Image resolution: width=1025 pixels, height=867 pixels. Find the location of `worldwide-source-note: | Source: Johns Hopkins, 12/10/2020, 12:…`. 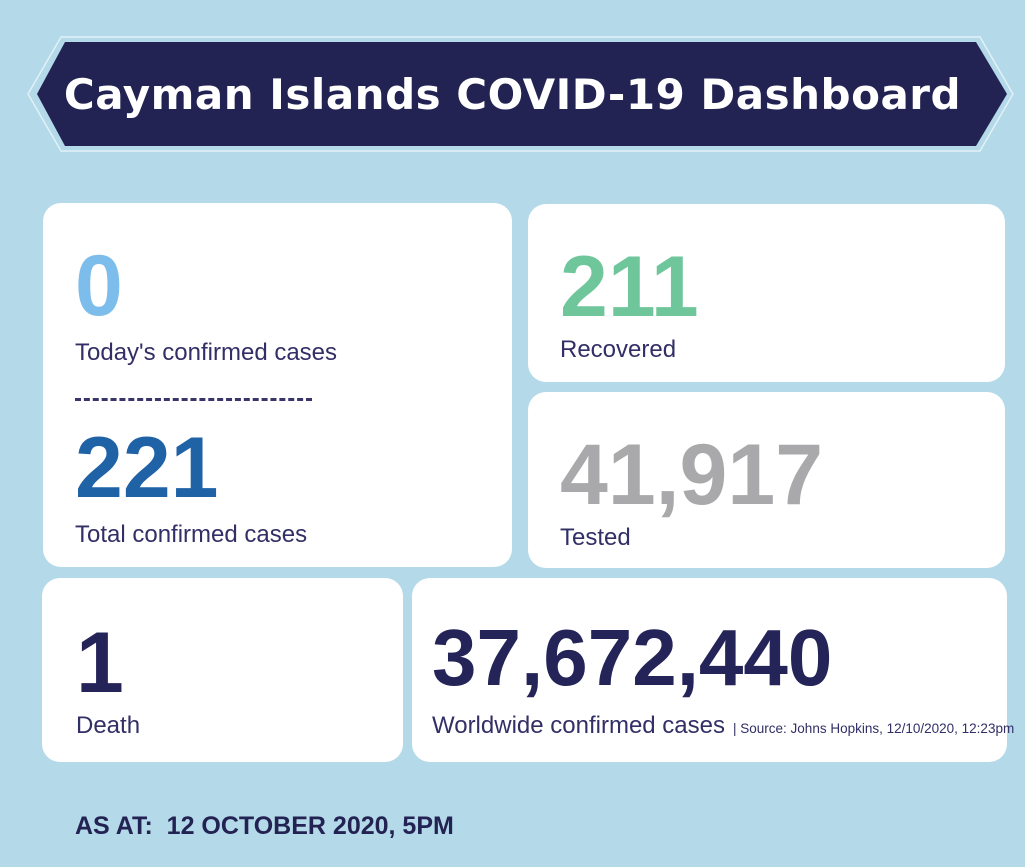

worldwide-source-note: | Source: Johns Hopkins, 12/10/2020, 12:… is located at coordinates (874, 728).